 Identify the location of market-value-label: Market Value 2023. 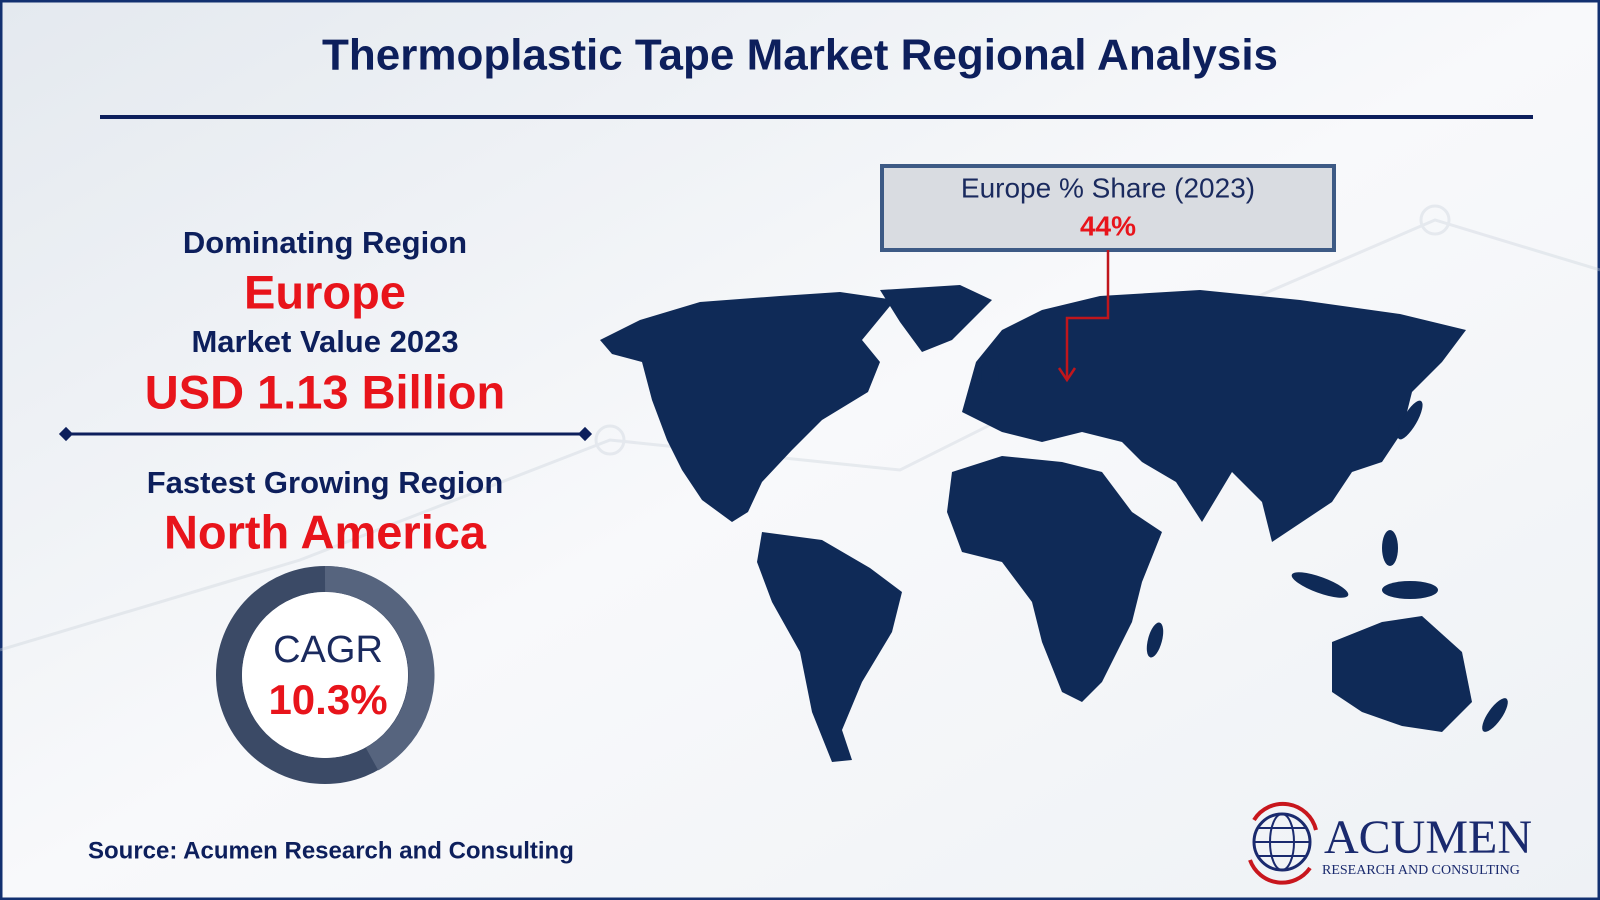
(324, 341).